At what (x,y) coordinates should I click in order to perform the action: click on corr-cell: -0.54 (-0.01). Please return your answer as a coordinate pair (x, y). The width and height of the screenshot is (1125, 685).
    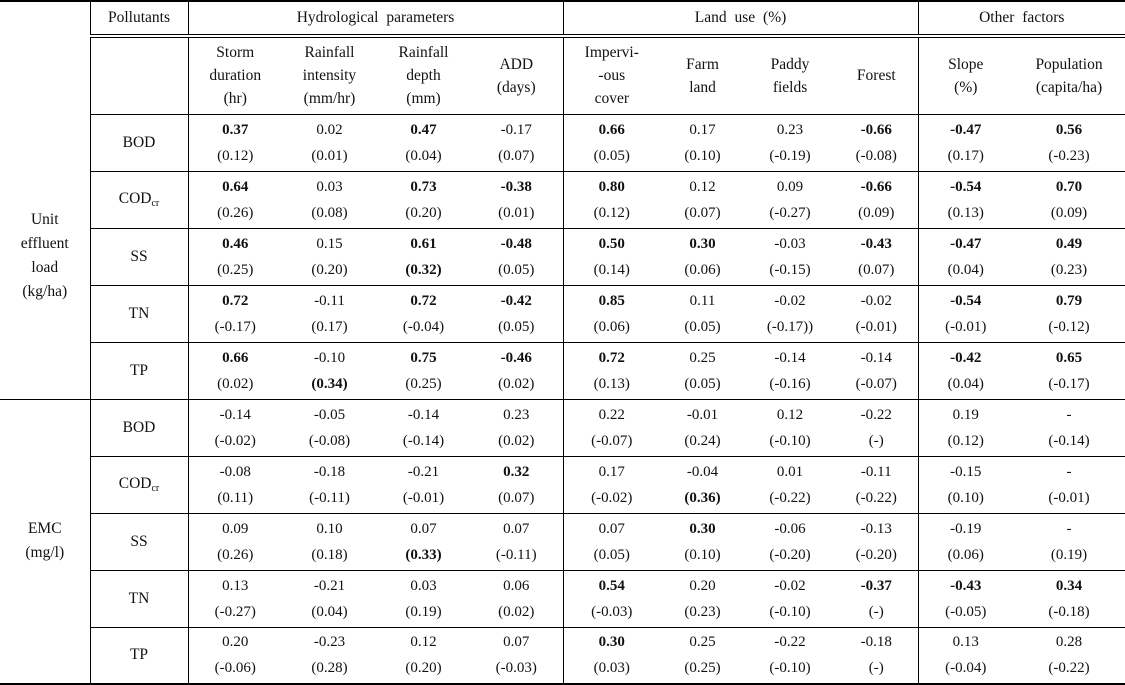
    Looking at the image, I should click on (965, 314).